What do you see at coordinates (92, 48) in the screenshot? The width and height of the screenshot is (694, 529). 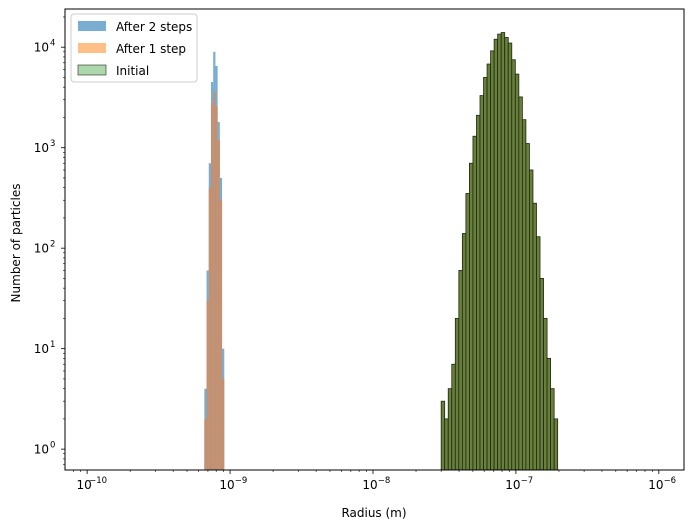 I see `legend-swatch-after-1-step` at bounding box center [92, 48].